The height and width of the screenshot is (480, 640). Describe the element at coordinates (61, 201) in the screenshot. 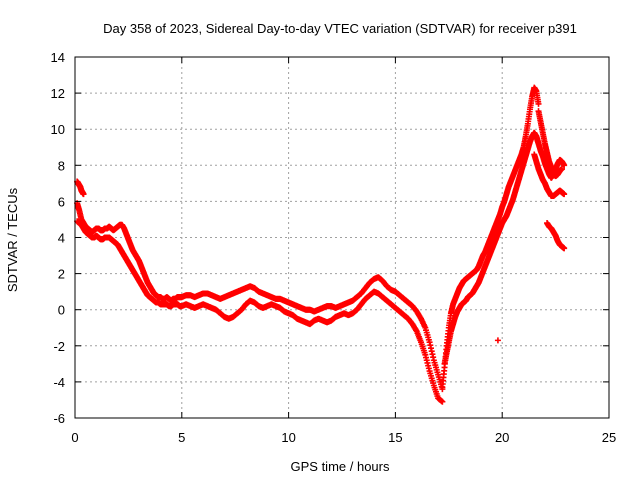

I see `y-tick-label: 6` at that location.